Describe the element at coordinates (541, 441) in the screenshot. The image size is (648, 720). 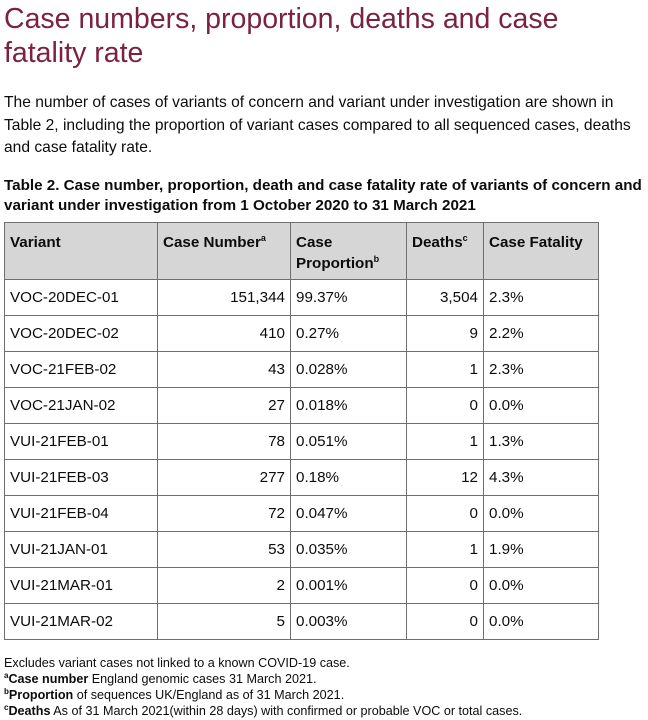
I see `cell-case-fatality: 1.3%` at that location.